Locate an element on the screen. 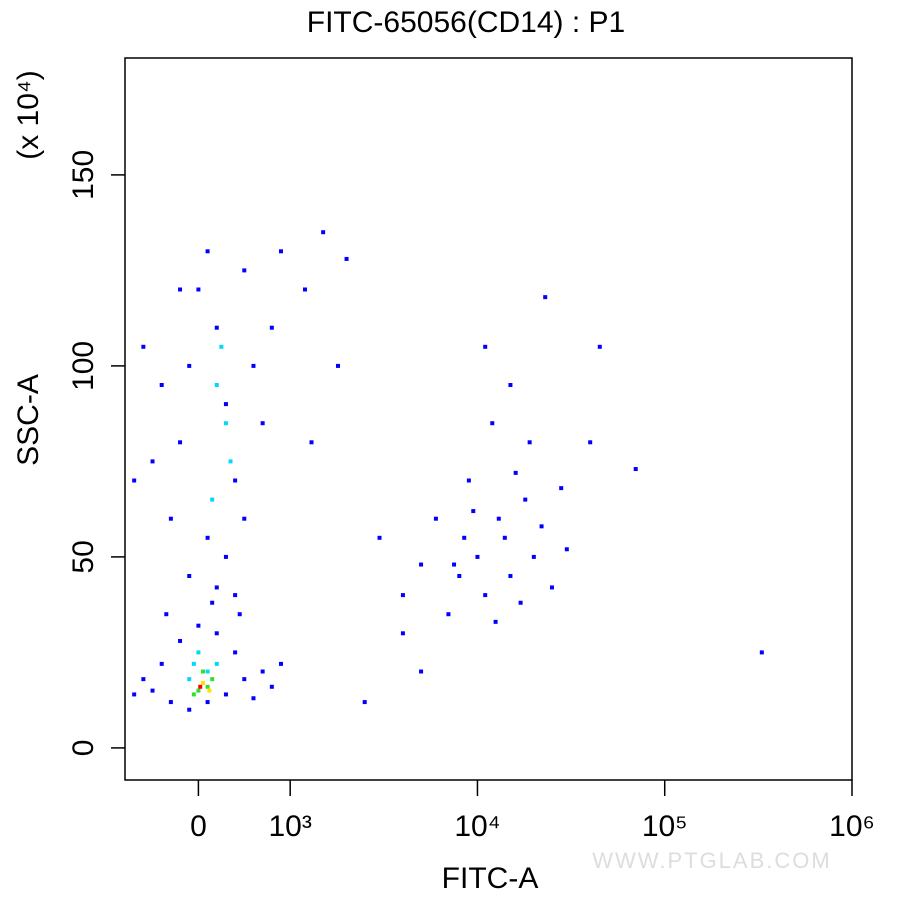 The image size is (900, 905). x-tick-label: 10⁴ is located at coordinates (477, 826).